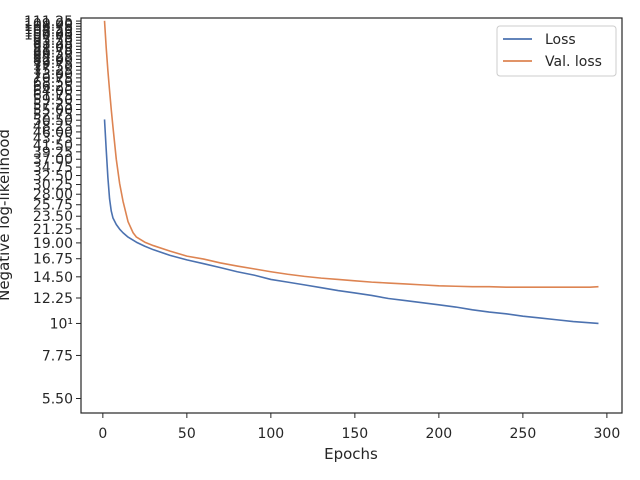 This screenshot has width=640, height=480. Describe the element at coordinates (53, 146) in the screenshot. I see `y-tick-label: 41.50` at that location.